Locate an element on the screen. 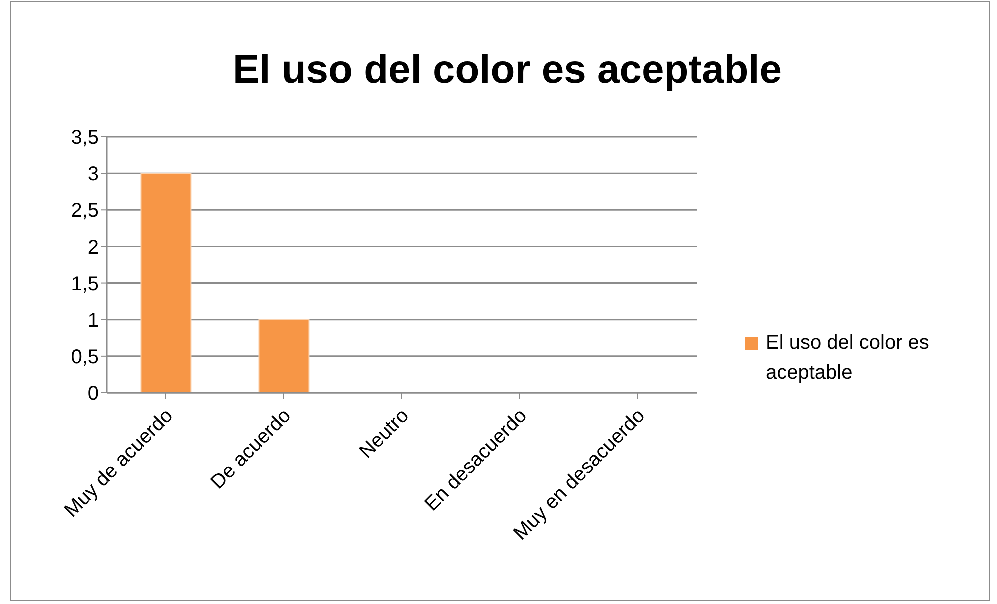 This screenshot has width=997, height=604. y-tick-label: 1 is located at coordinates (93, 321).